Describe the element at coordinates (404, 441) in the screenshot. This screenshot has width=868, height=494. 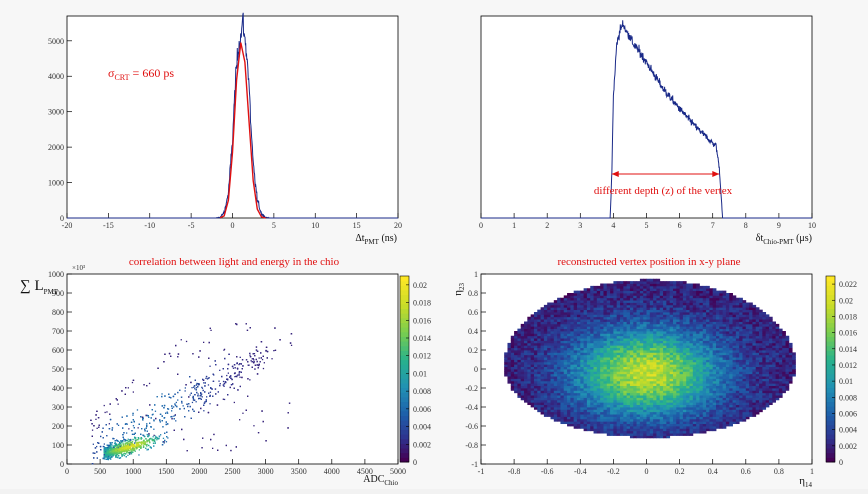
I see `colorbar-segment` at that location.